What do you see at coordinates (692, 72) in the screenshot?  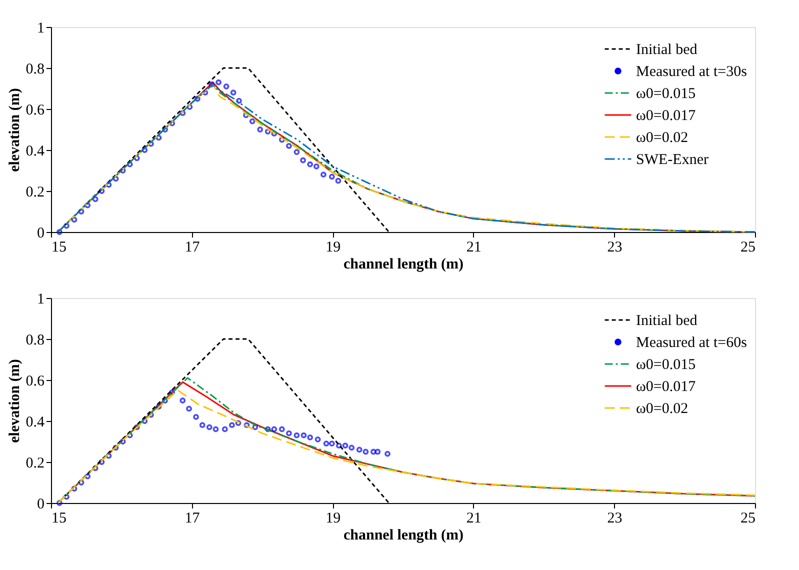 I see `legend-label: Measured at t=30s` at bounding box center [692, 72].